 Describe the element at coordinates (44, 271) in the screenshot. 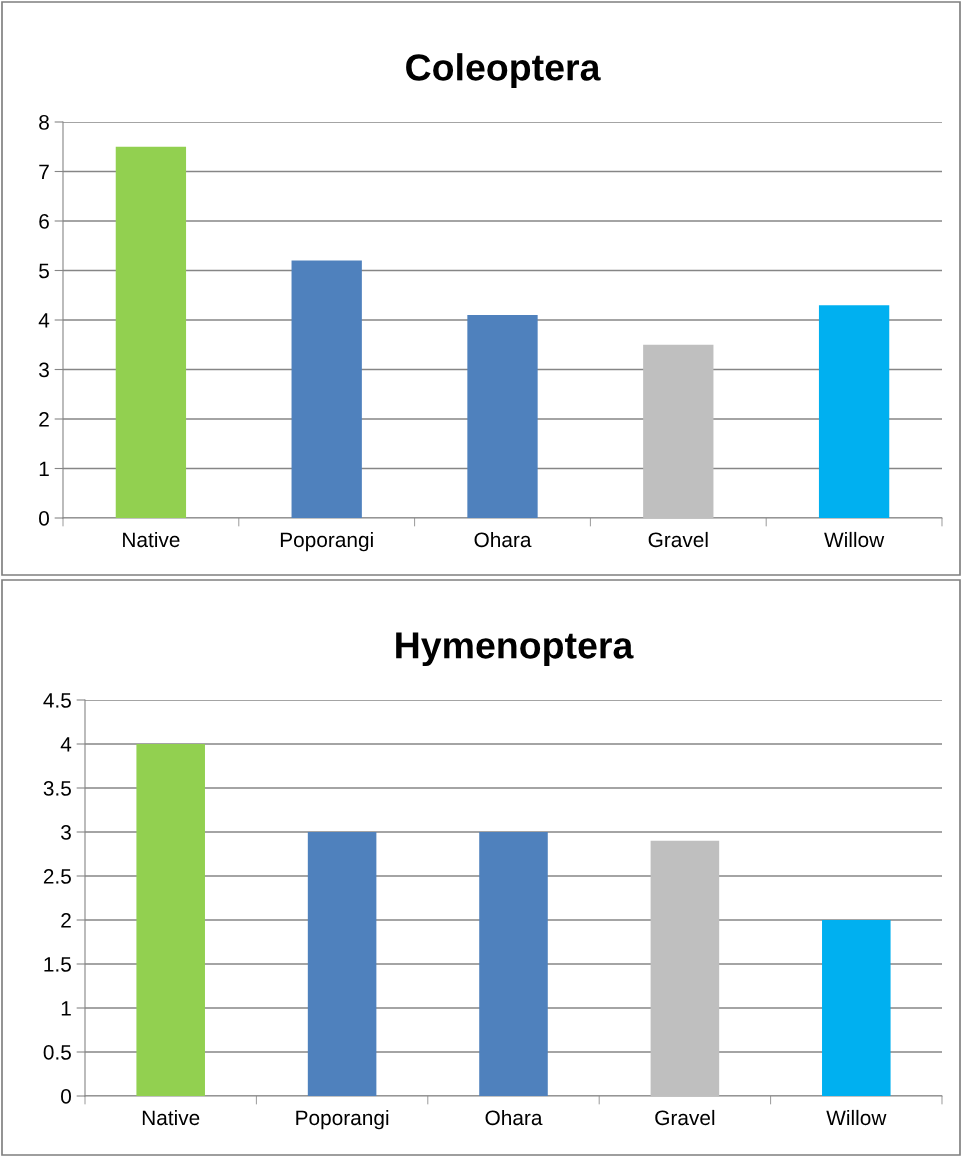

I see `y-tick-label: 5` at that location.